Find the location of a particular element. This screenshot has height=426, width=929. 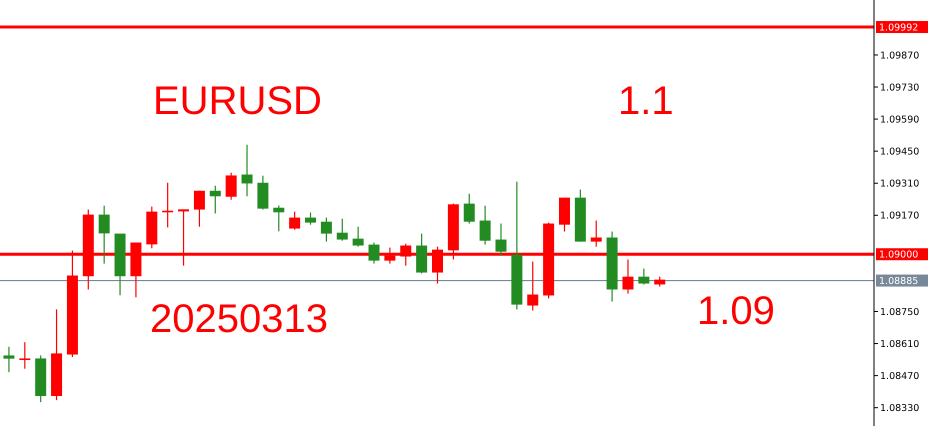

ref-line-label: 1.09000 is located at coordinates (898, 255).